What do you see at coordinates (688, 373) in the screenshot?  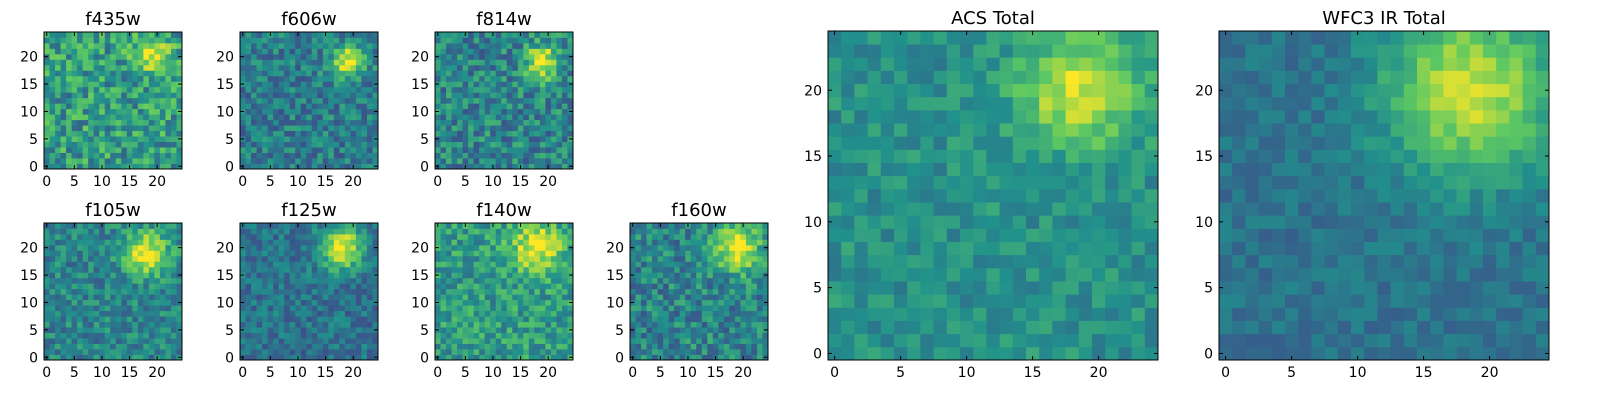 I see `x-tick-label: 10` at bounding box center [688, 373].